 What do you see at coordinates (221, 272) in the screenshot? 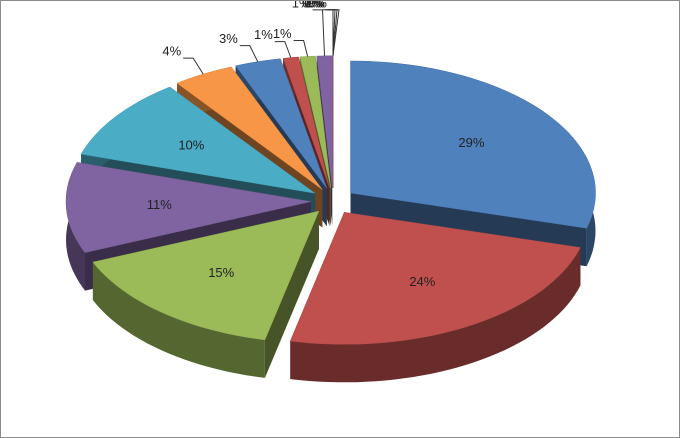
I see `data-label: 15%` at bounding box center [221, 272].